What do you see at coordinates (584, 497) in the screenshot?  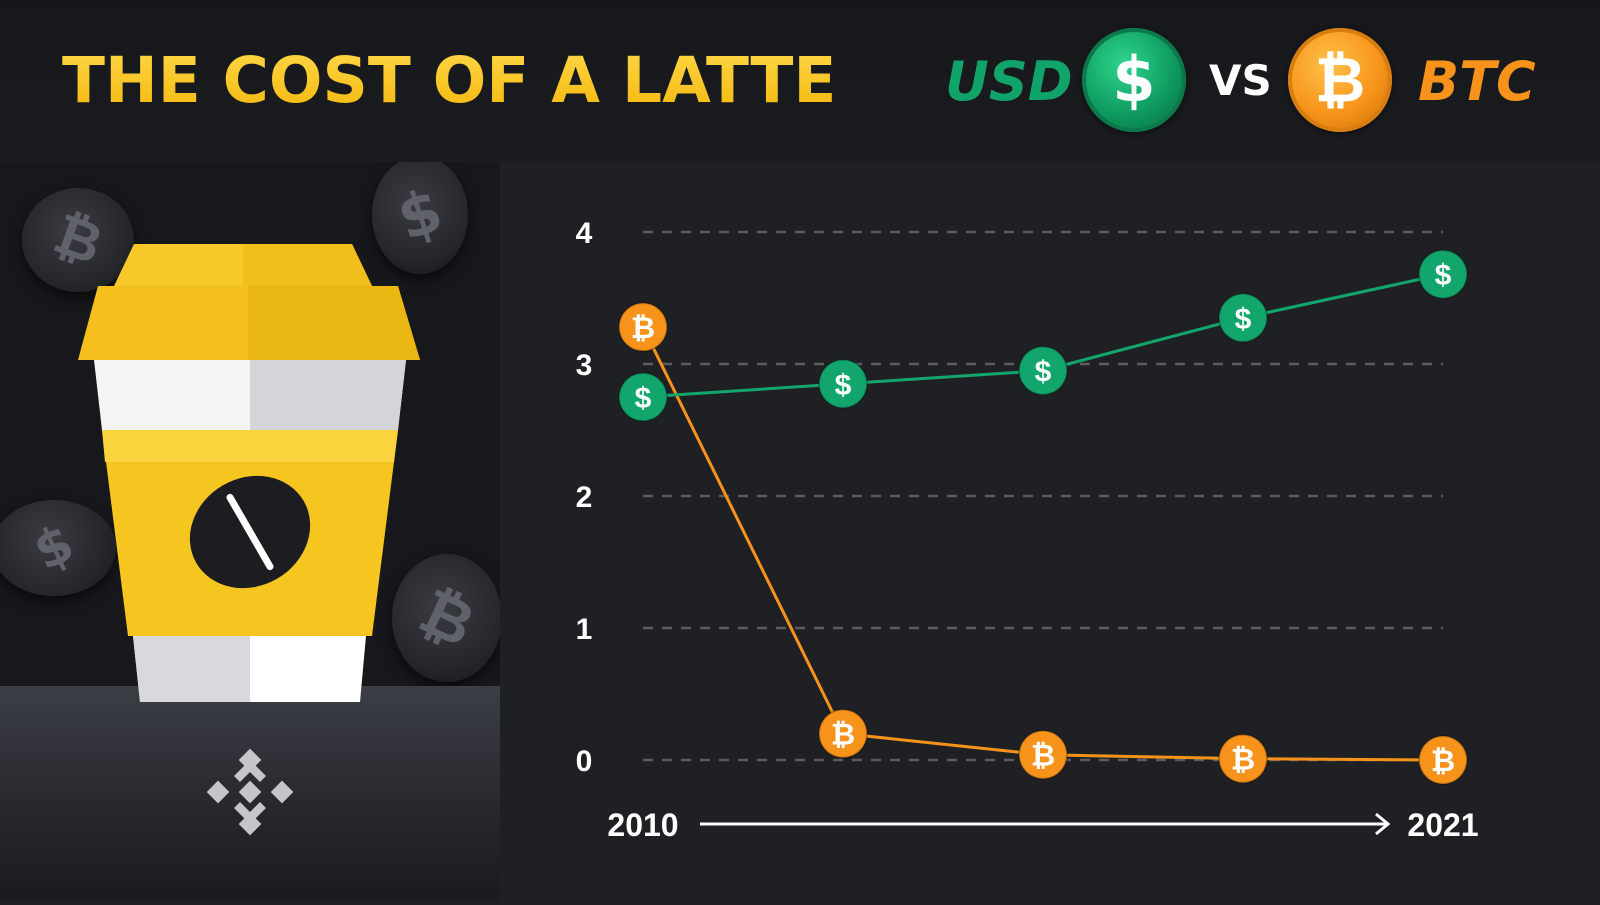 I see `y-tick-label: 2` at bounding box center [584, 497].